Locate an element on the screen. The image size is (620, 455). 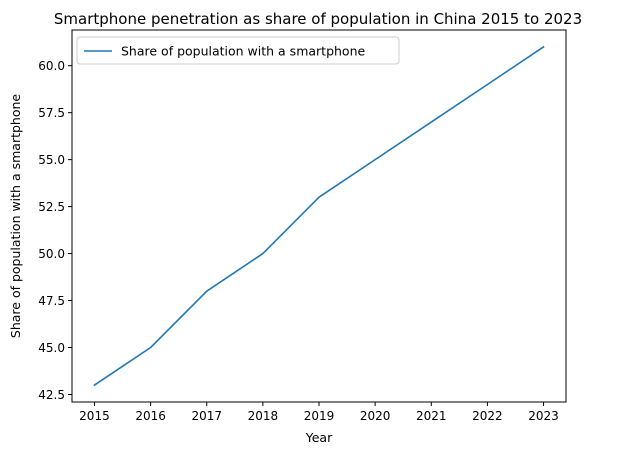
y-axis: 42.5 45.0 47.5 50.0 52.5 55.0 57.5 60.0 is located at coordinates (55, 230).